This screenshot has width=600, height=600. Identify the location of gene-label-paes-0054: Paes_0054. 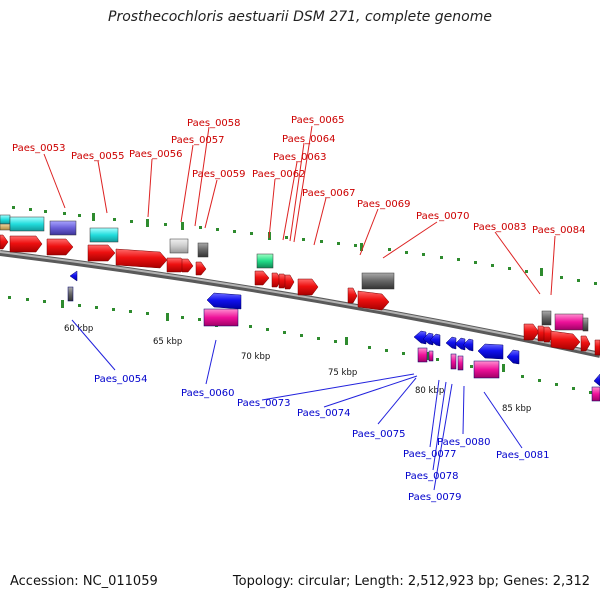
(121, 379).